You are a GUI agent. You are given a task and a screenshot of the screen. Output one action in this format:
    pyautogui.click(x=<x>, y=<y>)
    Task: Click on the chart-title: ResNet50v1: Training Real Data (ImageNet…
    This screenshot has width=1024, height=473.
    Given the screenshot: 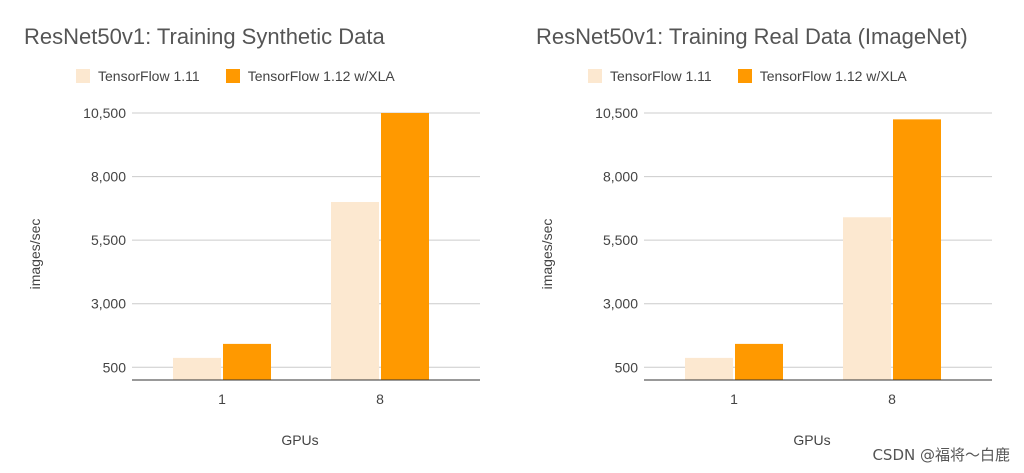 What is the action you would take?
    pyautogui.click(x=752, y=36)
    